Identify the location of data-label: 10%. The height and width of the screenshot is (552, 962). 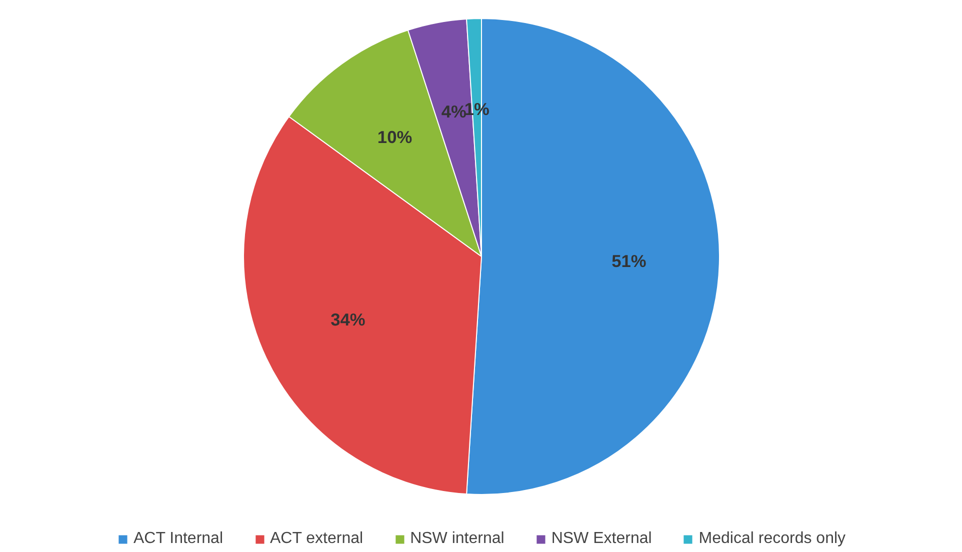
(394, 137).